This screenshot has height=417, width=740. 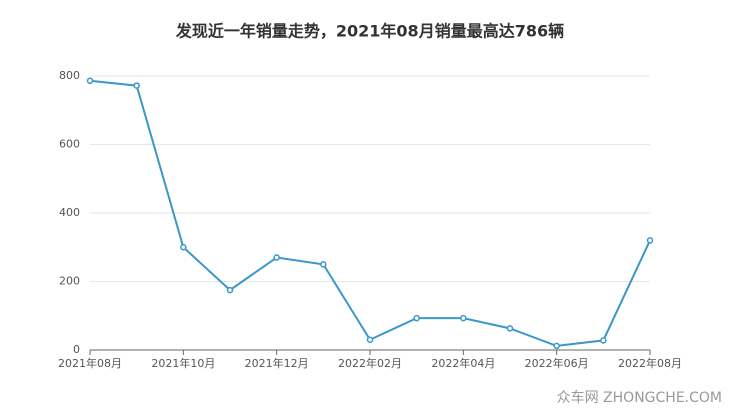 What do you see at coordinates (183, 363) in the screenshot?
I see `x-tick-label: 2021年10月` at bounding box center [183, 363].